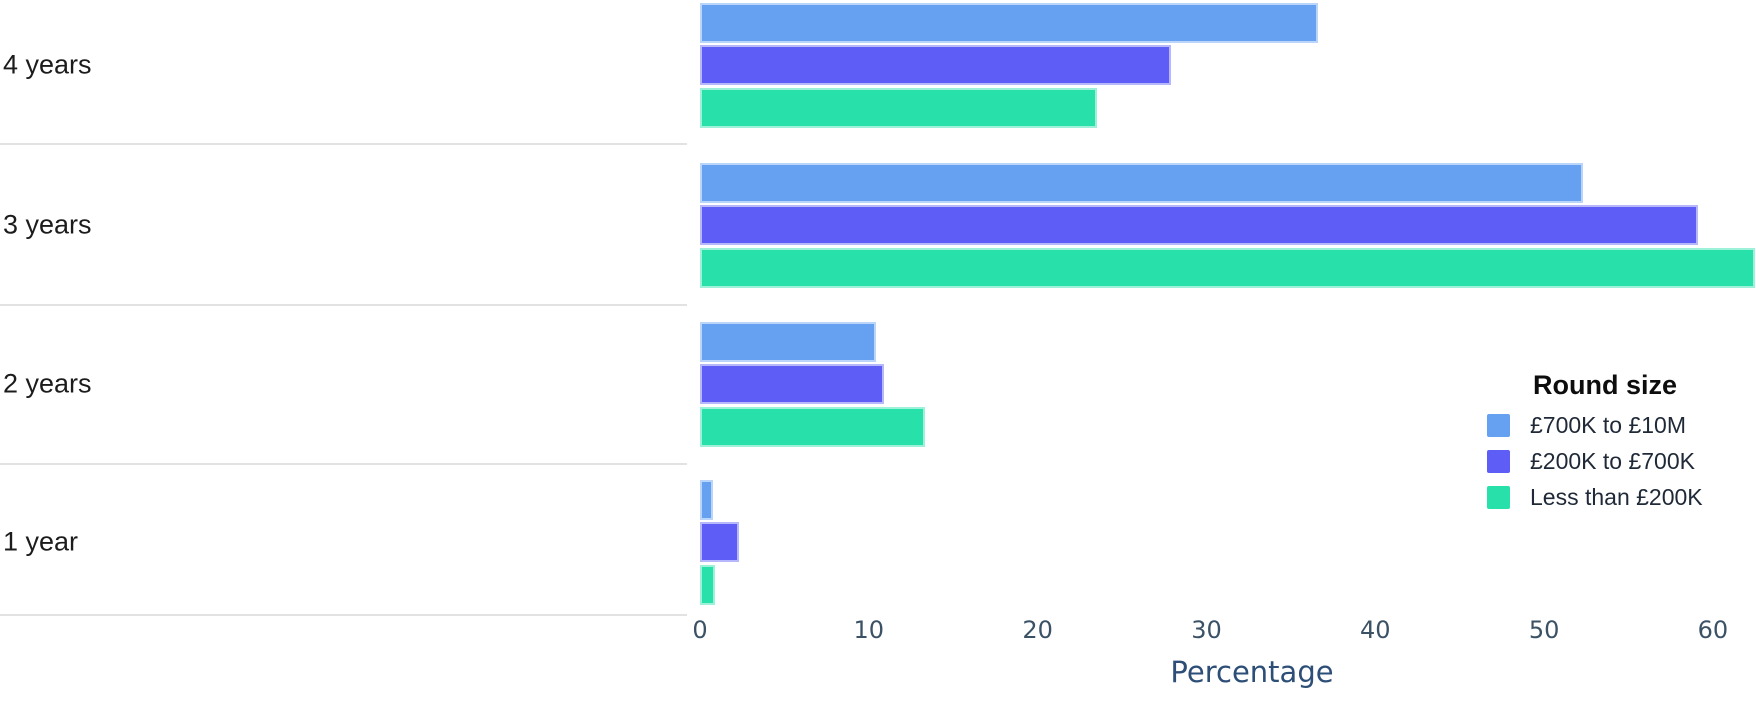  Describe the element at coordinates (869, 630) in the screenshot. I see `x-tick-label: 10` at that location.